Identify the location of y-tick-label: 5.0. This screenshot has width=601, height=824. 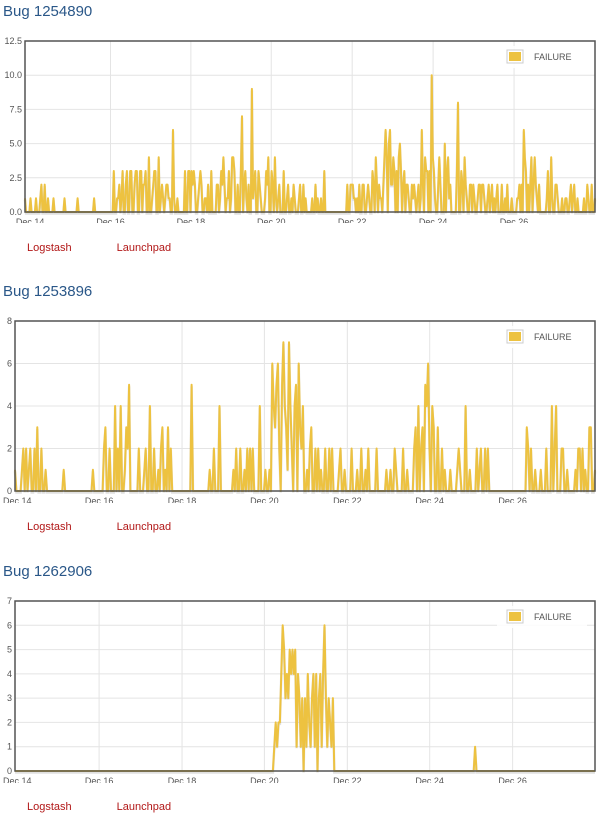
(15, 144).